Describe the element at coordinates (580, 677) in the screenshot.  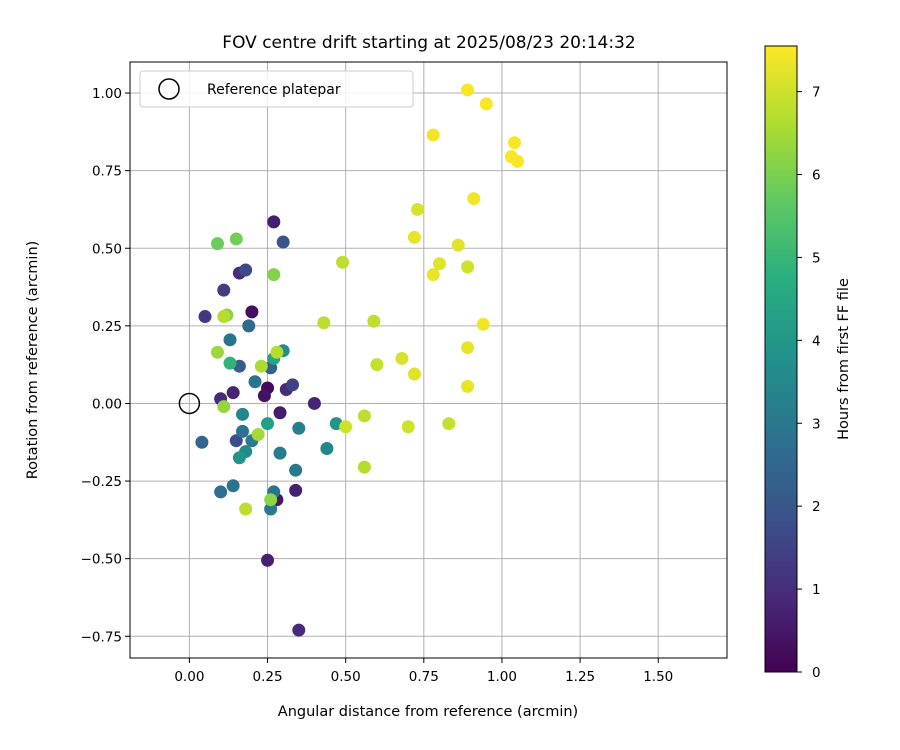
I see `x-tick-label: 1.25` at that location.